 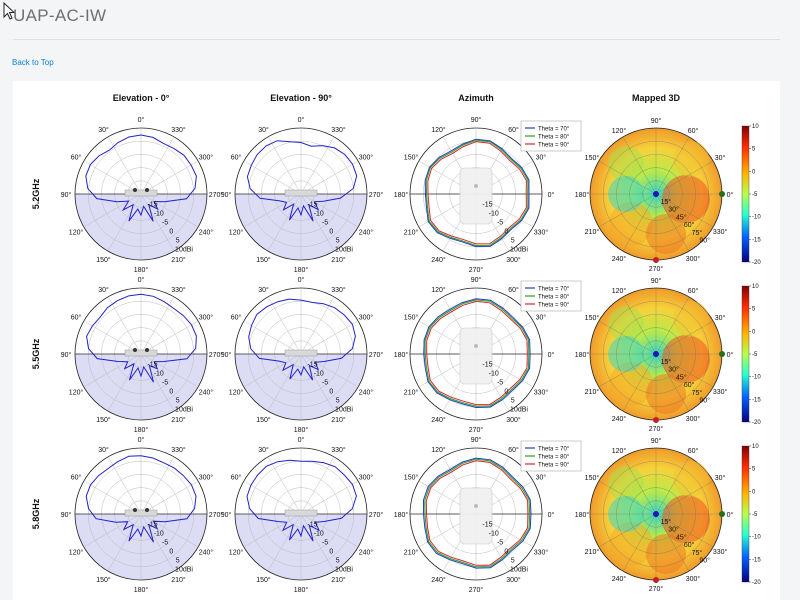 What do you see at coordinates (756, 218) in the screenshot?
I see `colorbar-tick-label: -10` at bounding box center [756, 218].